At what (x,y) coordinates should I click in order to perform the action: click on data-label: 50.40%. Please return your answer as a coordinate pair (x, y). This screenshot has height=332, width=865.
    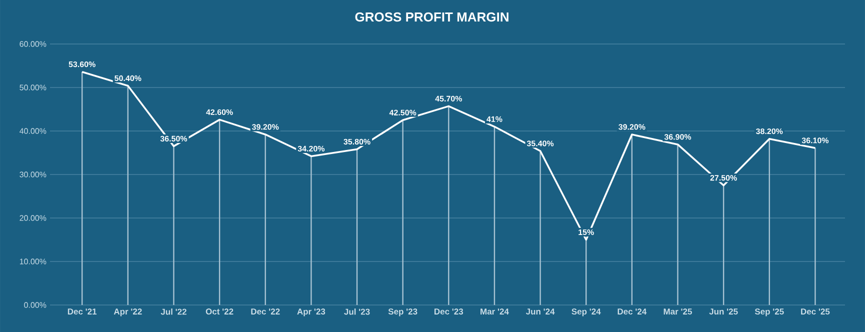
    Looking at the image, I should click on (128, 78).